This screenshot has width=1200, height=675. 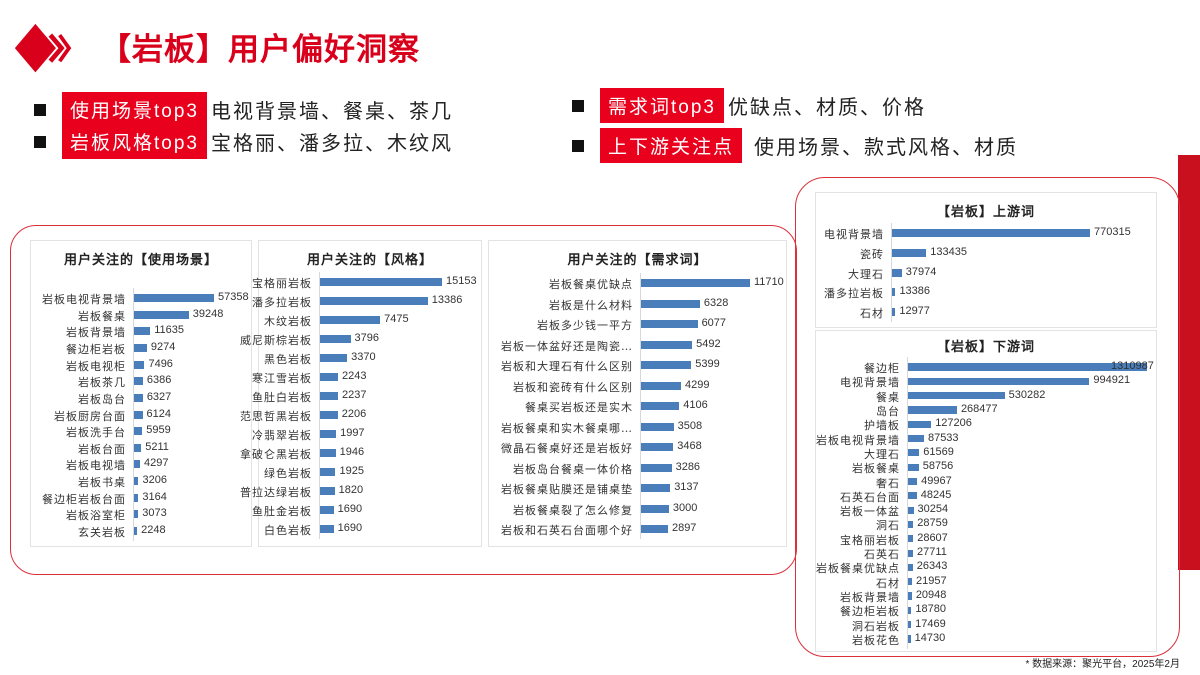 What do you see at coordinates (282, 435) in the screenshot?
I see `category-label: 冷翡翠岩板` at bounding box center [282, 435].